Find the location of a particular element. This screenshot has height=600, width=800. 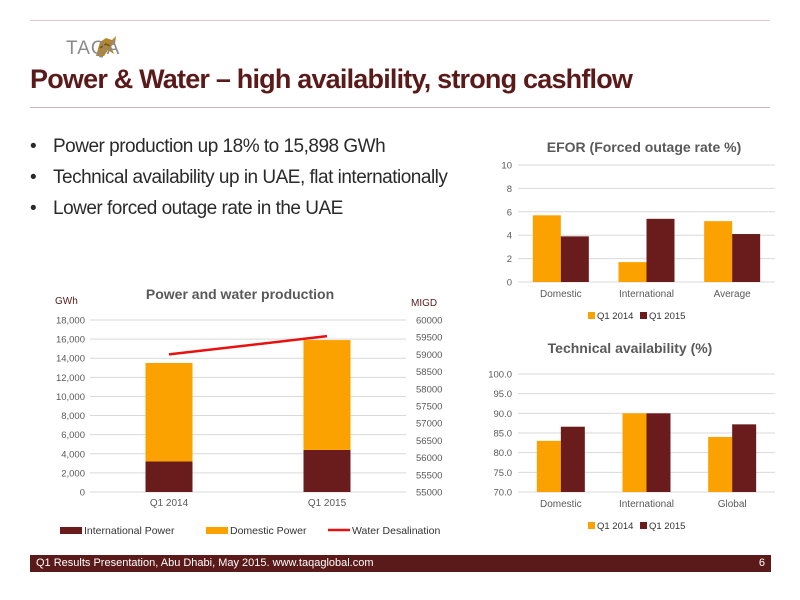

x-tick-label: Global is located at coordinates (732, 504).